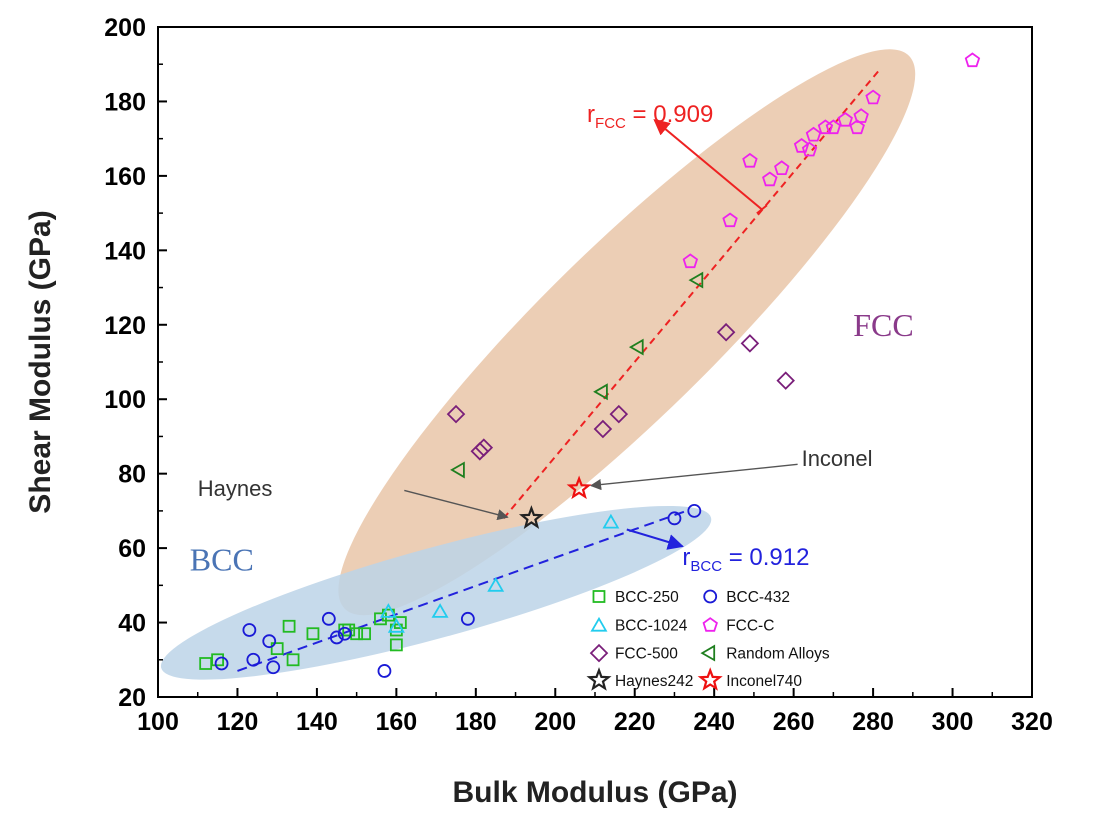 The image size is (1098, 823). I want to click on y-axis-title: Shear Modulus (GPa), so click(40, 361).